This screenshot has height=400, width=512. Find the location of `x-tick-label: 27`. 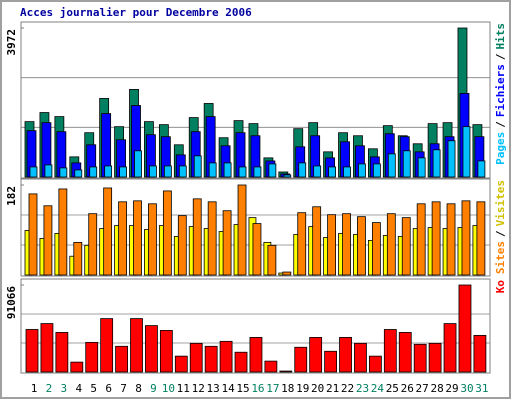

x-tick-label: 27 is located at coordinates (422, 388).